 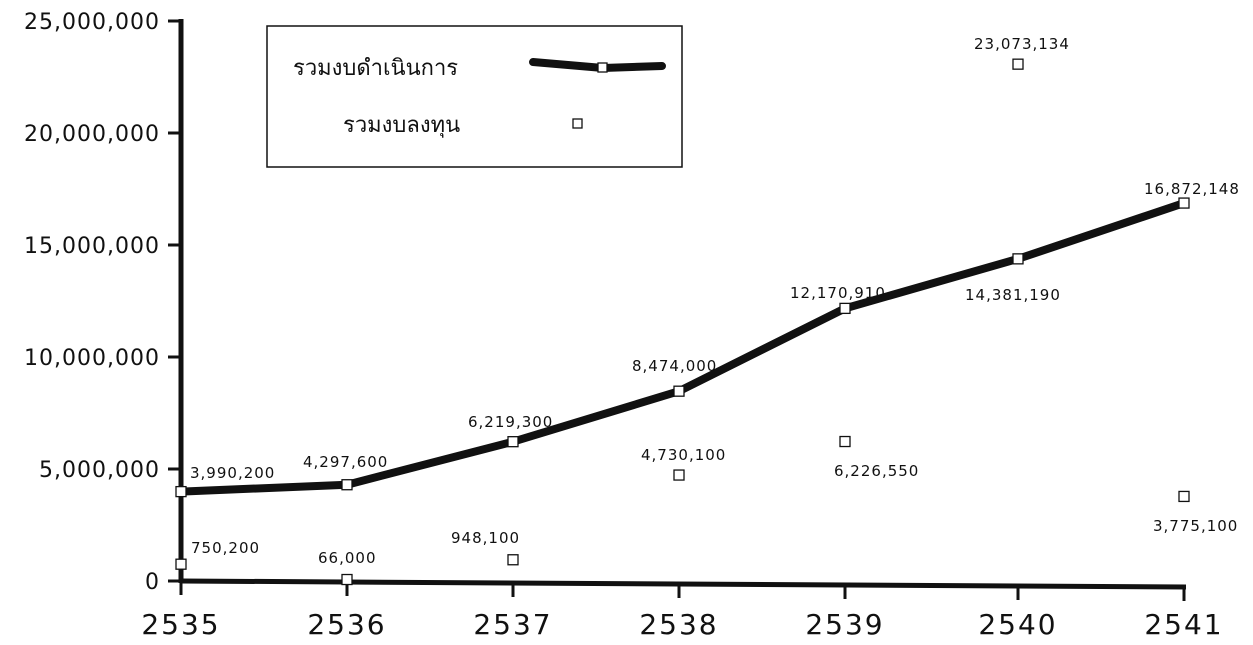 I want to click on y-tick-label: 25,000,000, so click(x=92, y=22).